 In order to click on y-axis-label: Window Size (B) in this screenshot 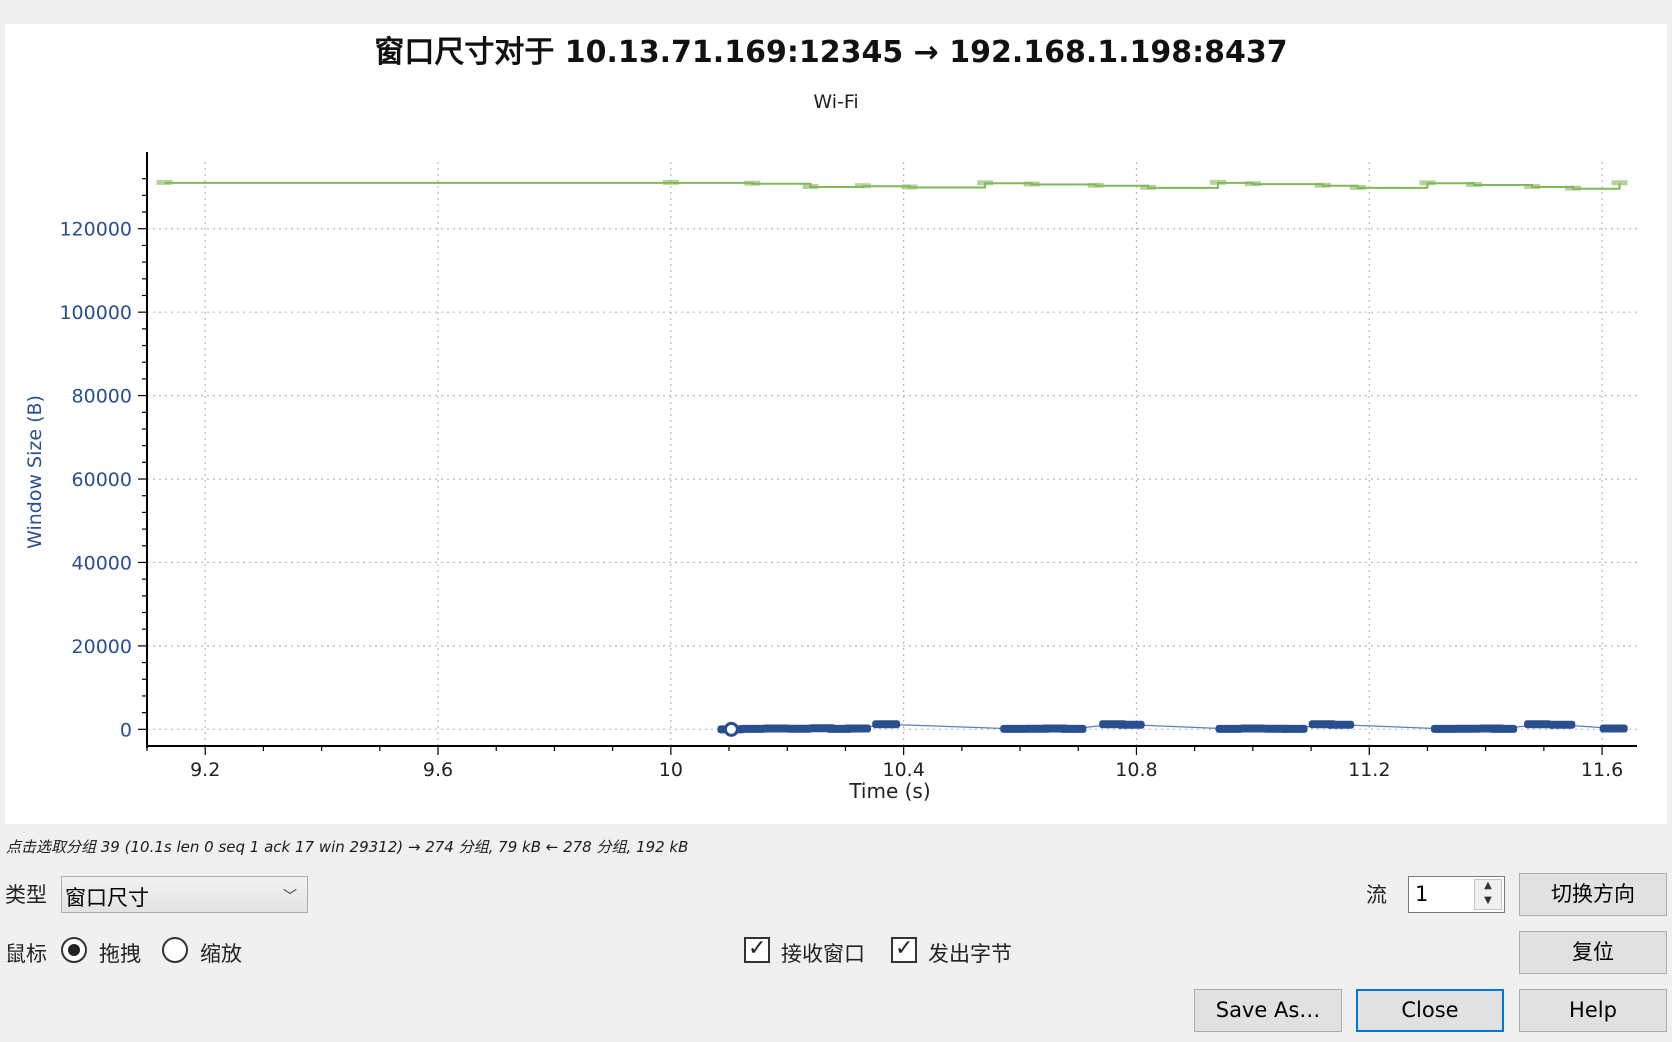, I will do `click(35, 472)`.